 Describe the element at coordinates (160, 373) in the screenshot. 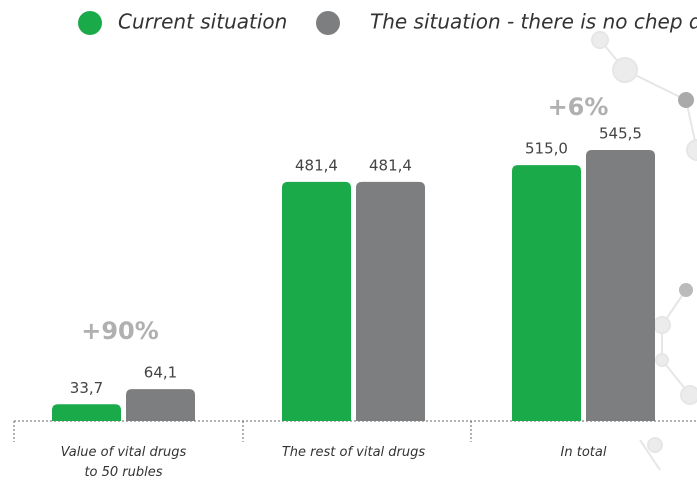

I see `data-label: 64,1` at that location.